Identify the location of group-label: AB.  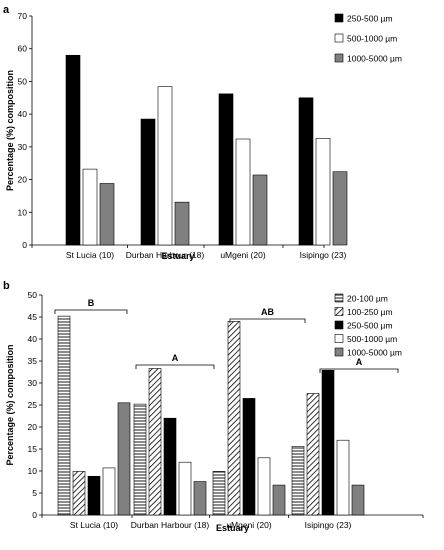
(267, 312).